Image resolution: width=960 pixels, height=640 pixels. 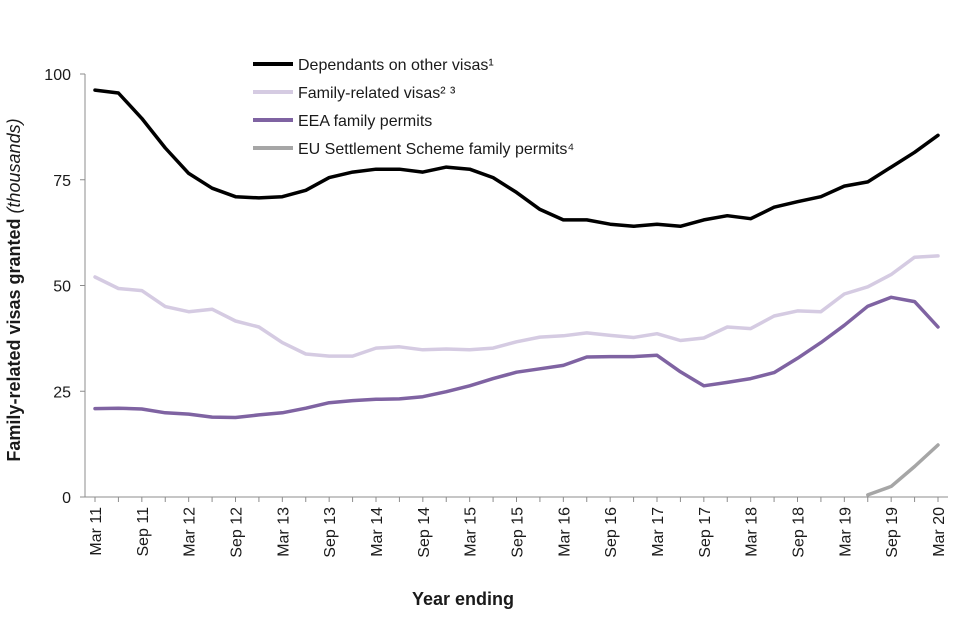 What do you see at coordinates (436, 149) in the screenshot?
I see `legend-label: EU Settlement Scheme family permits⁴` at bounding box center [436, 149].